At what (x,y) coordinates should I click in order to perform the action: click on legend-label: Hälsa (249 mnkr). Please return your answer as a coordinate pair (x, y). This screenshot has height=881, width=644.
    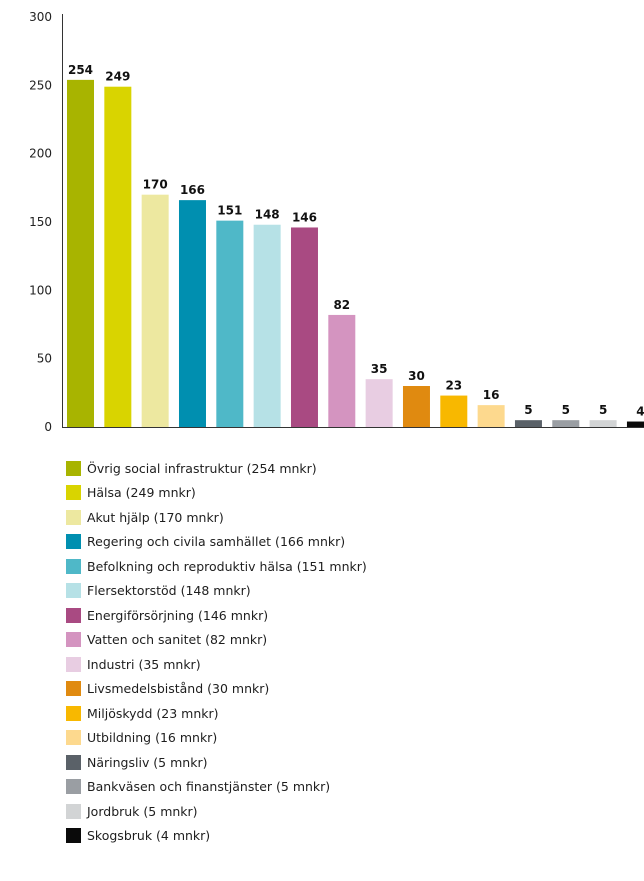
    Looking at the image, I should click on (141, 493).